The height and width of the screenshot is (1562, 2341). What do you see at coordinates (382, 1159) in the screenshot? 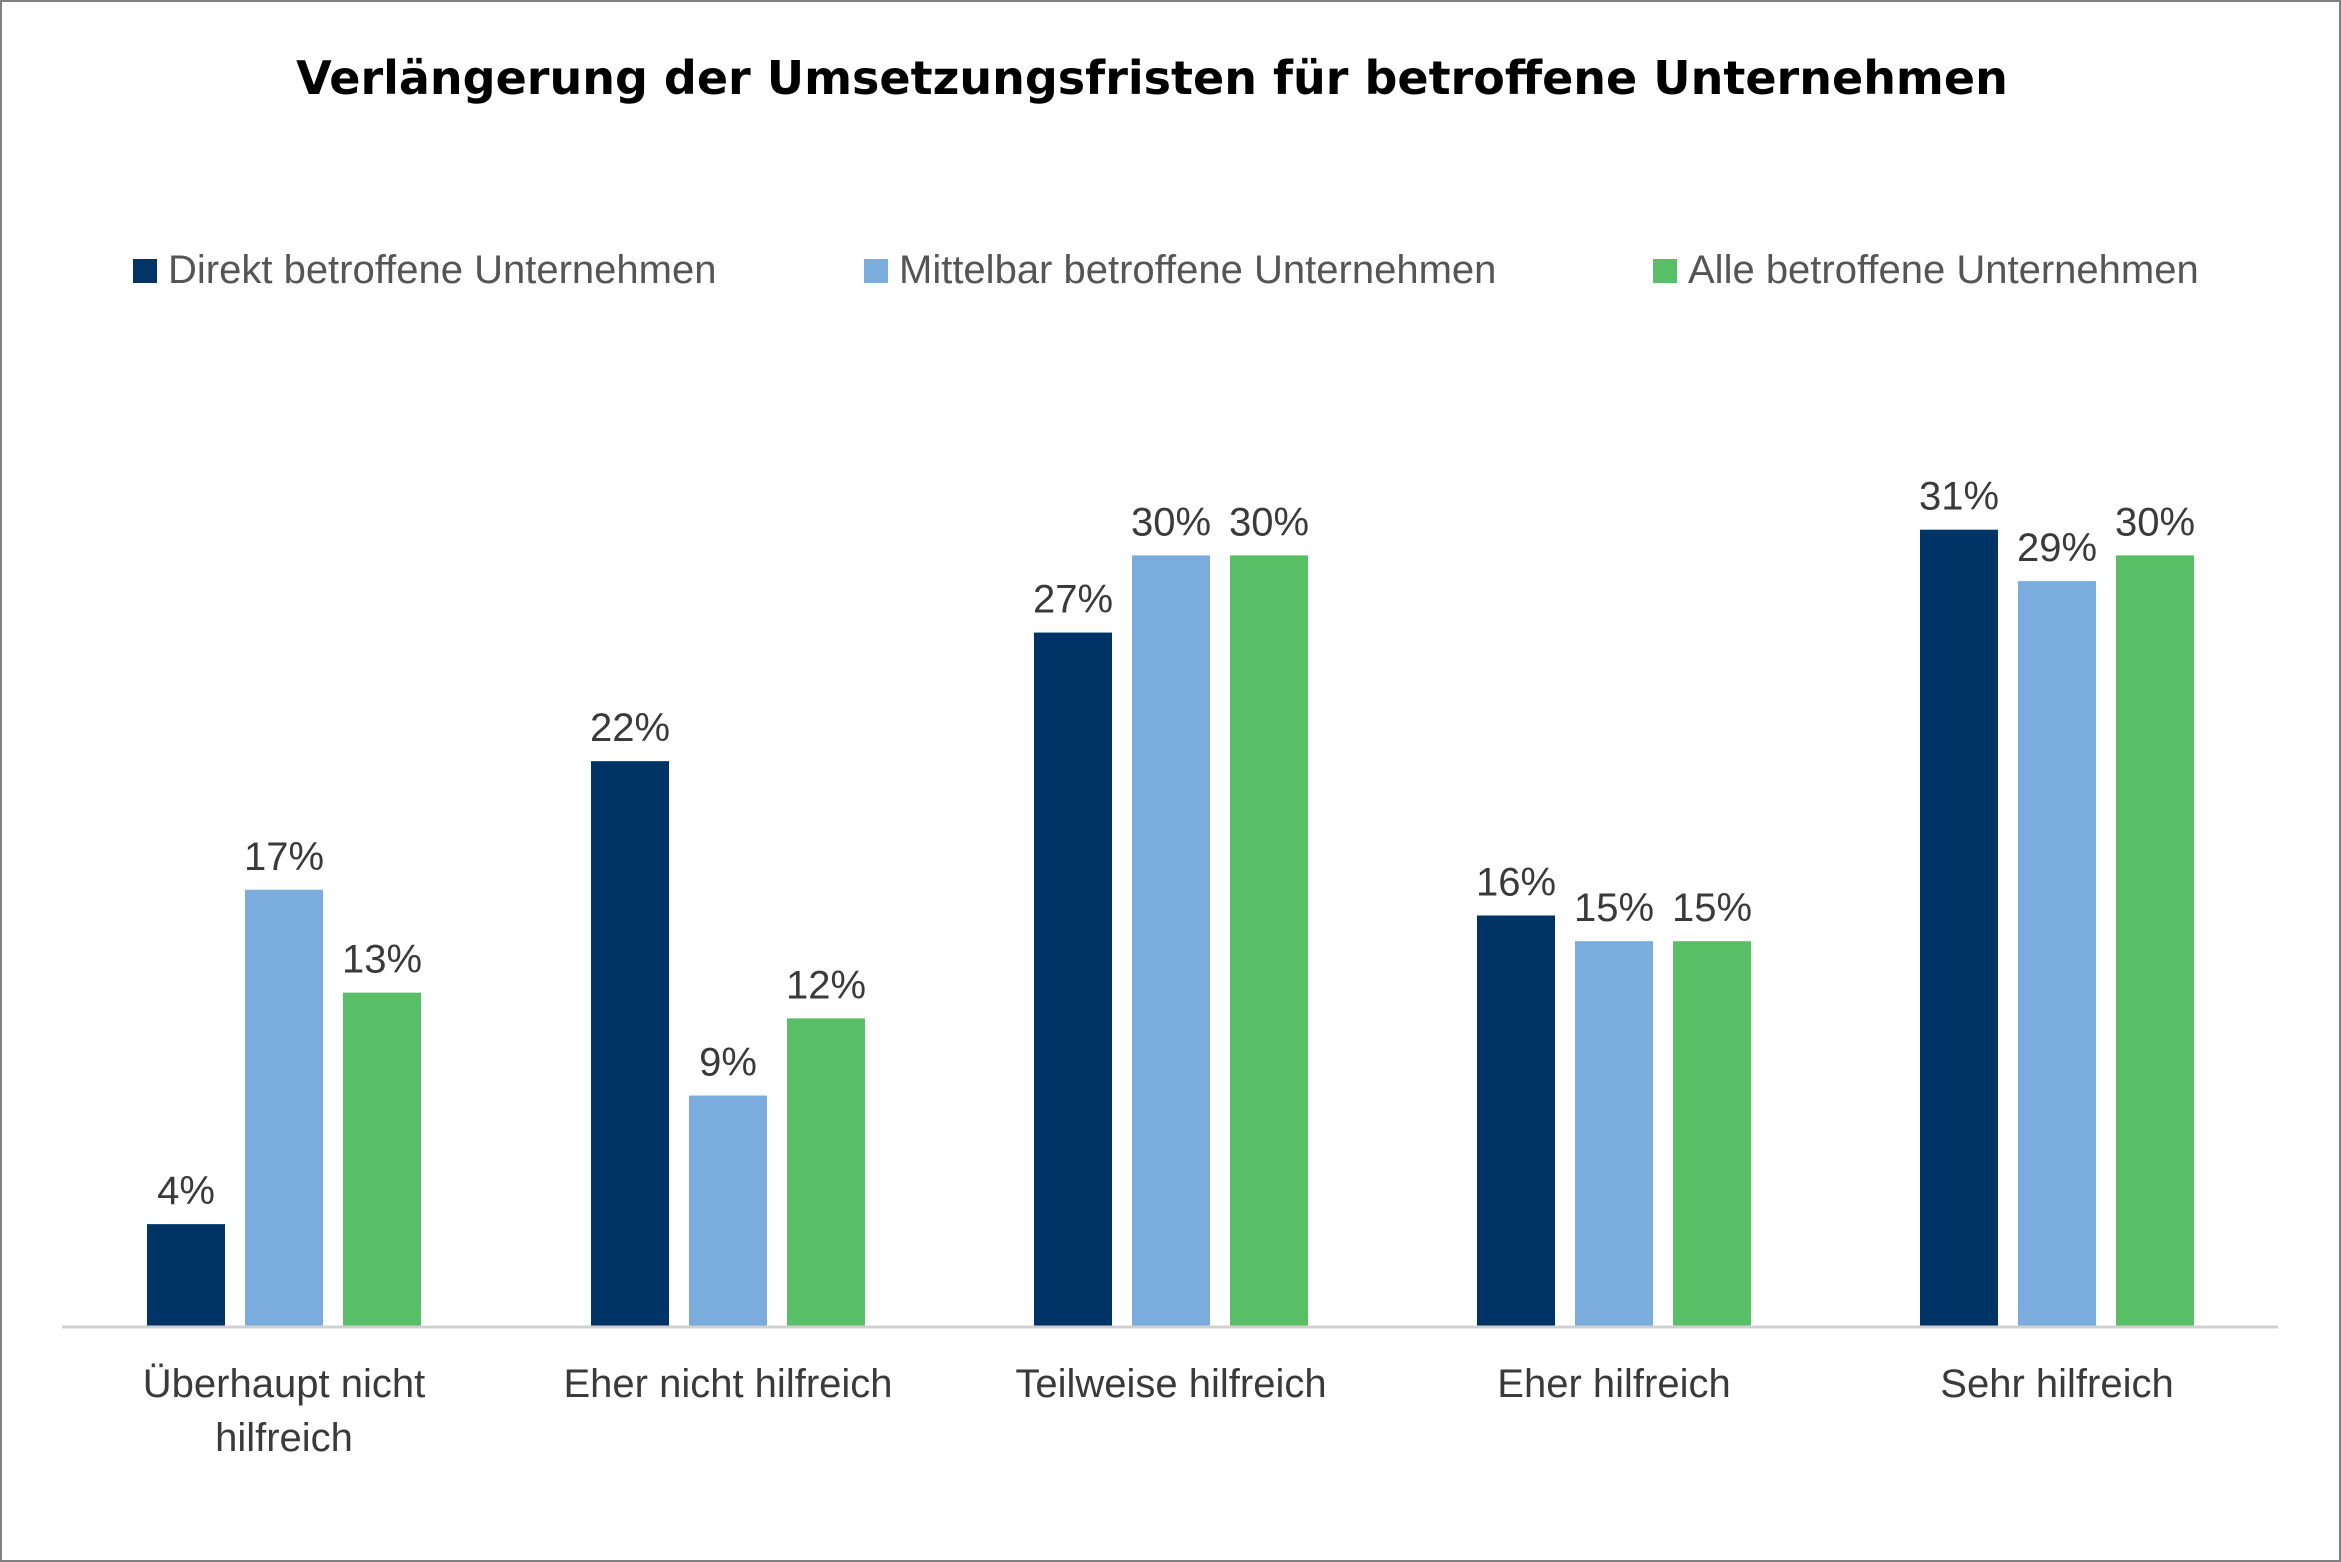
I see `bar-series3-cat1` at bounding box center [382, 1159].